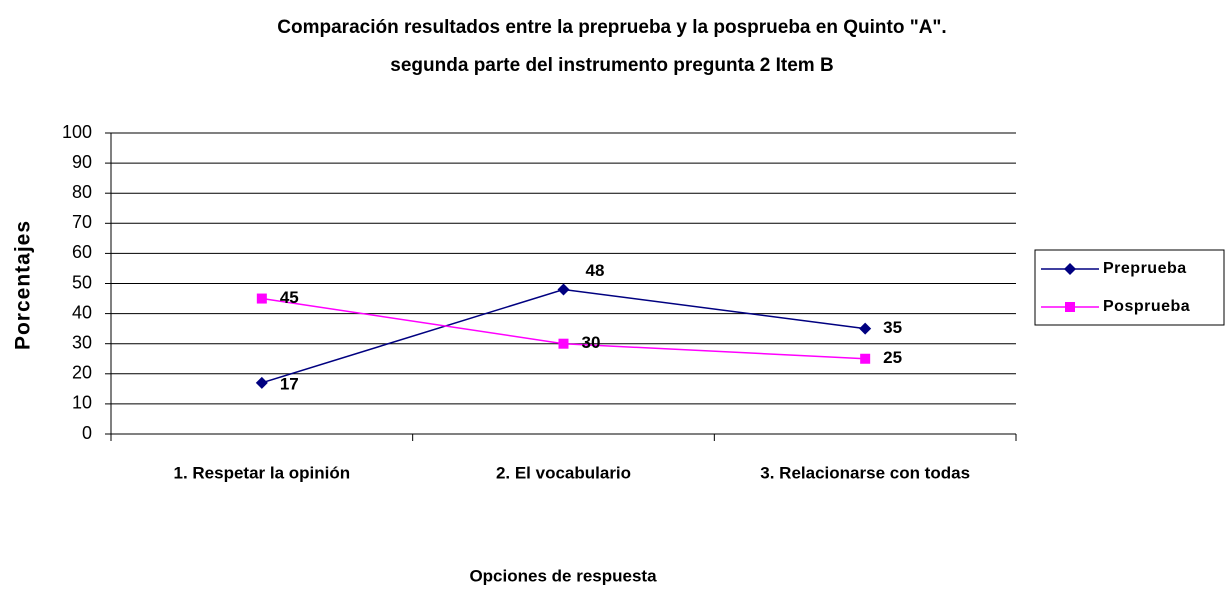 The width and height of the screenshot is (1225, 589). What do you see at coordinates (82, 282) in the screenshot?
I see `y-tick-label: 50` at bounding box center [82, 282].